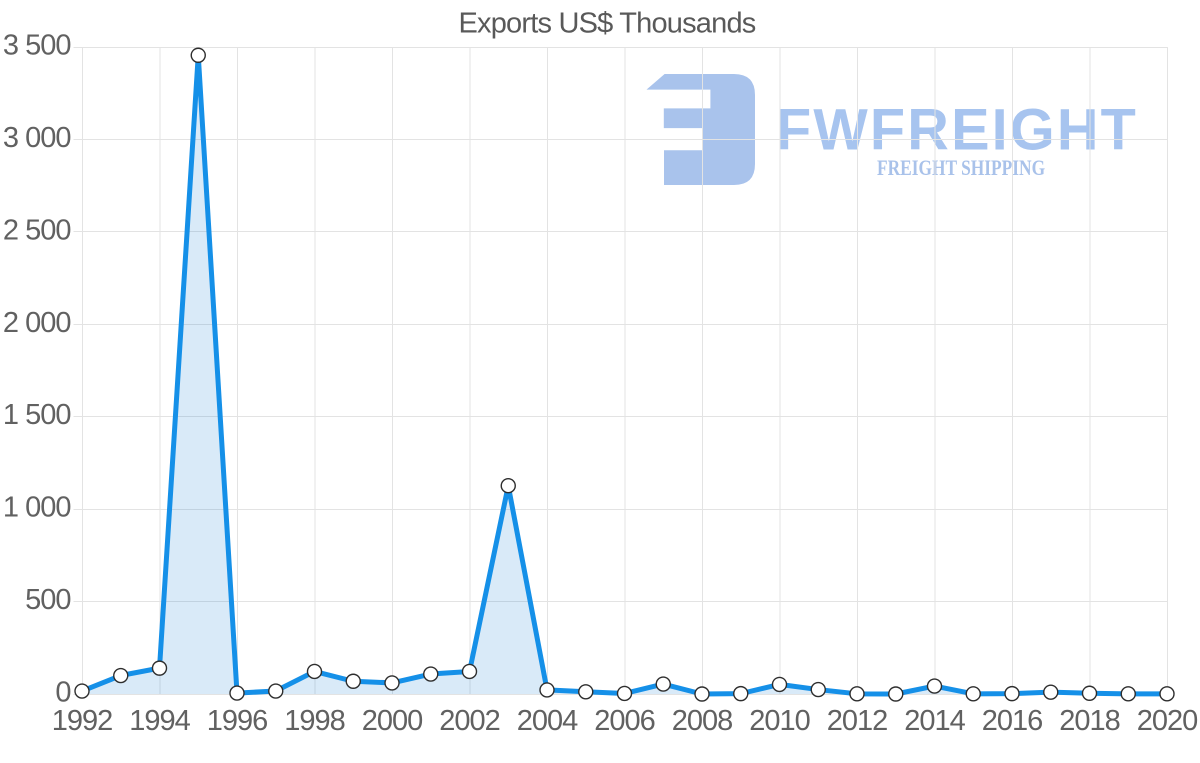 The image size is (1200, 763). What do you see at coordinates (702, 721) in the screenshot?
I see `svg-text: 2008` at bounding box center [702, 721].